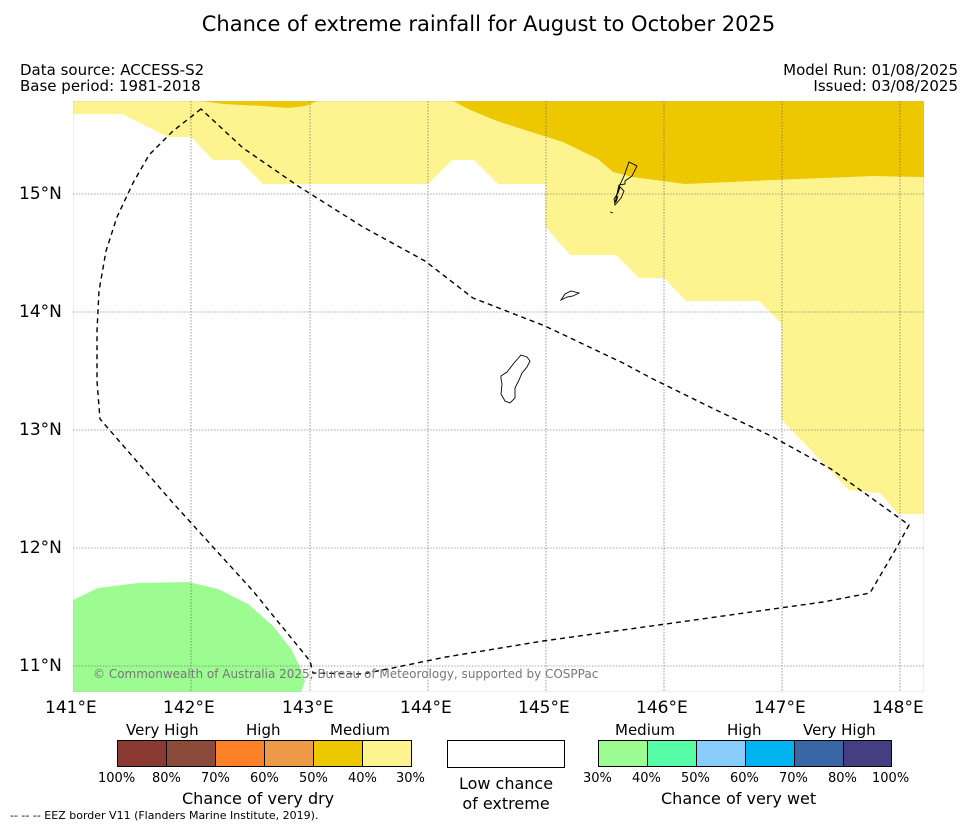 Image resolution: width=977 pixels, height=827 pixels. What do you see at coordinates (264, 778) in the screenshot?
I see `dry-pct-60: 60%` at bounding box center [264, 778].